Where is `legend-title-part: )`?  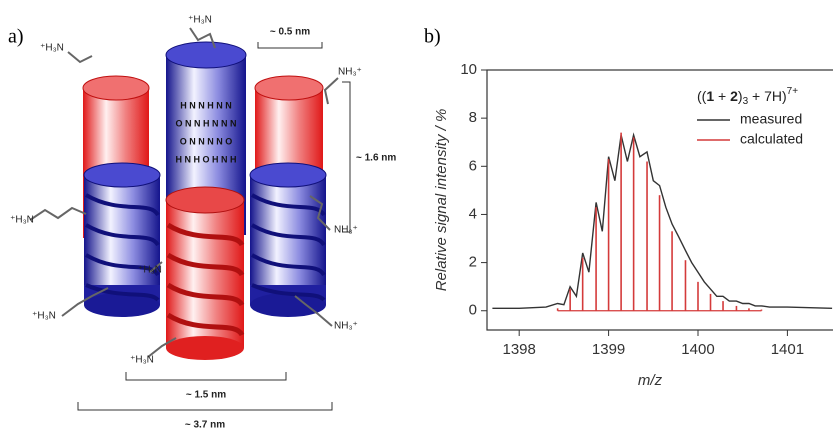
legend-title-part: ) is located at coordinates (740, 96).